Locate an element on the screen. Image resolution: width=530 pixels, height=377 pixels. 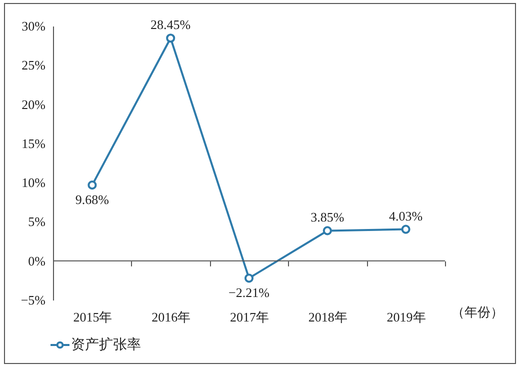
y-tick-label: 20% is located at coordinates (34, 104).